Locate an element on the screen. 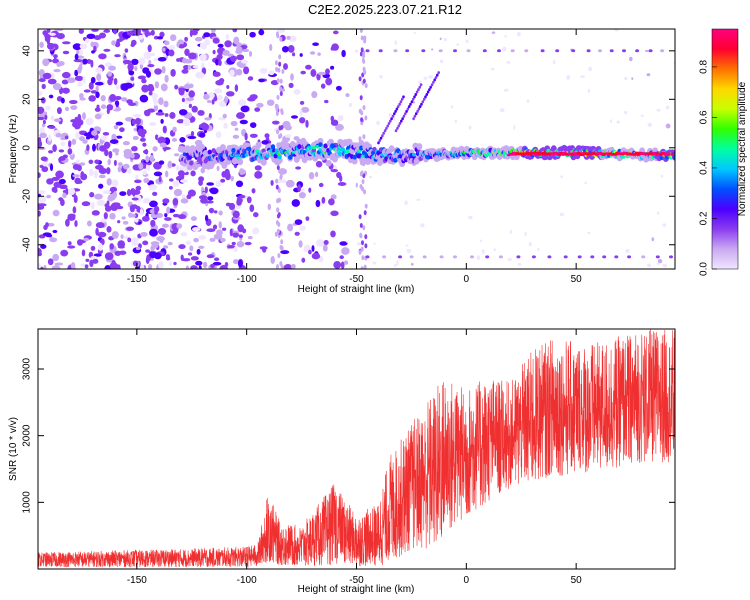  signal-cell is located at coordinates (299, 147).